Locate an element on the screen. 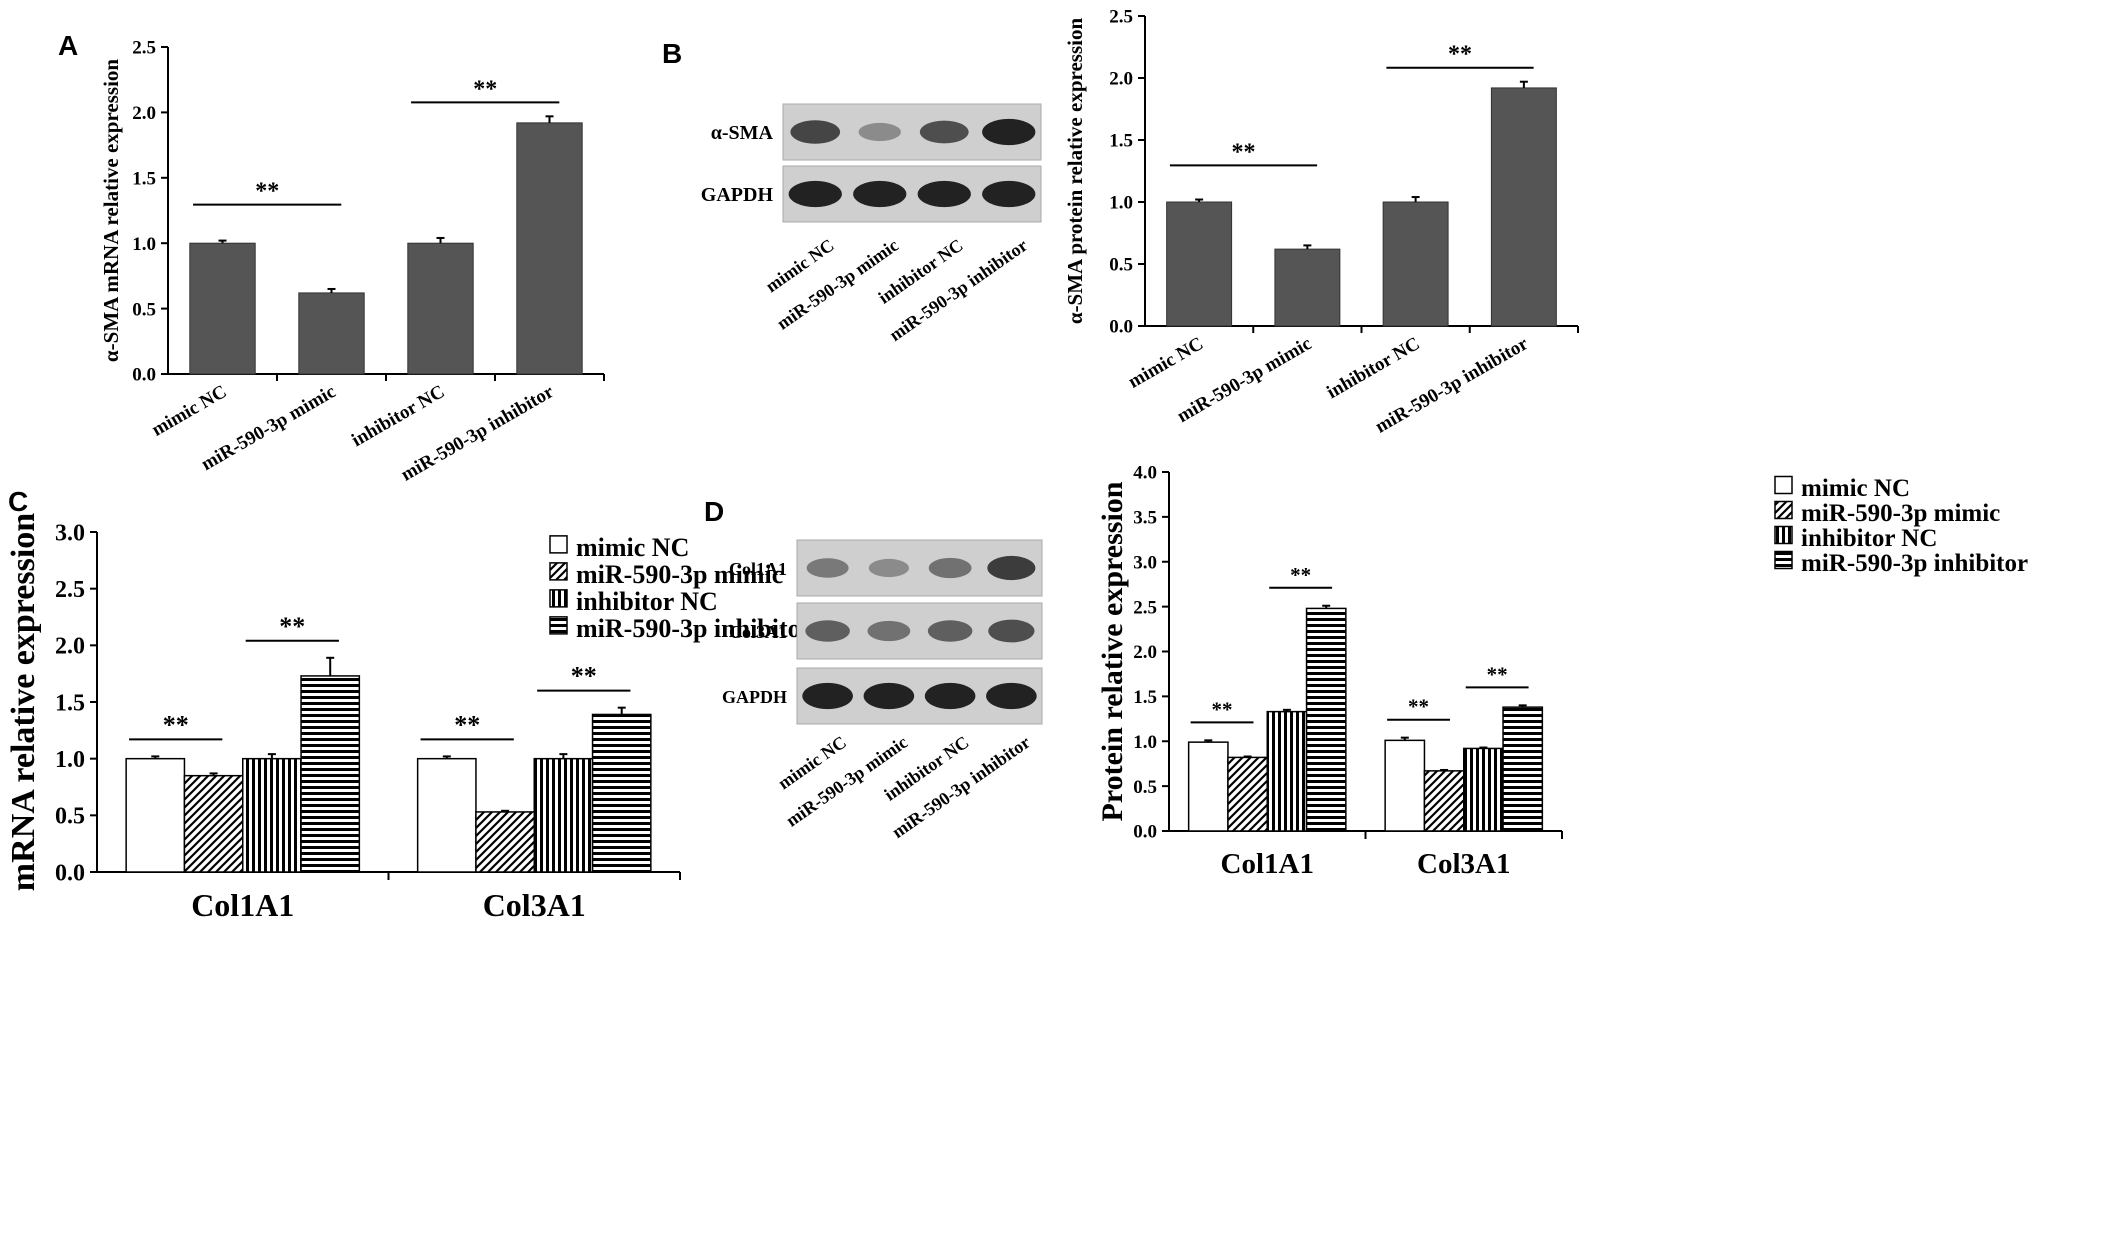 The height and width of the screenshot is (1244, 2128). blot-row-label: Col3A1 is located at coordinates (758, 632).